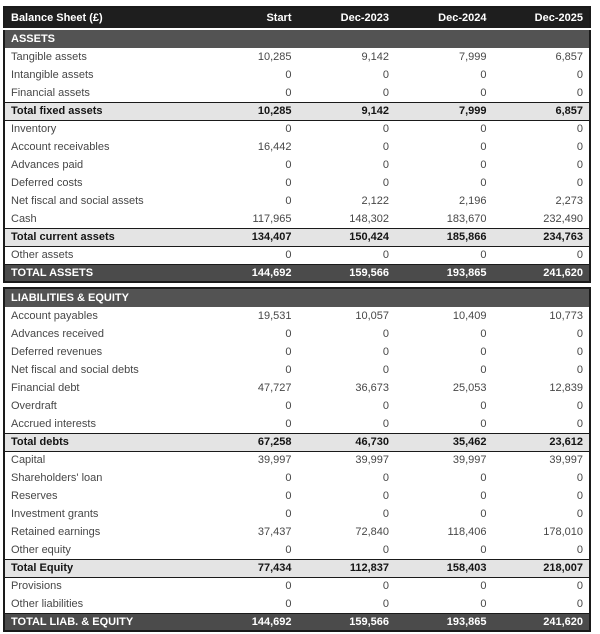  I want to click on table-row: Financial debt 47,727 36,673 25,053 12,839, so click(297, 388).